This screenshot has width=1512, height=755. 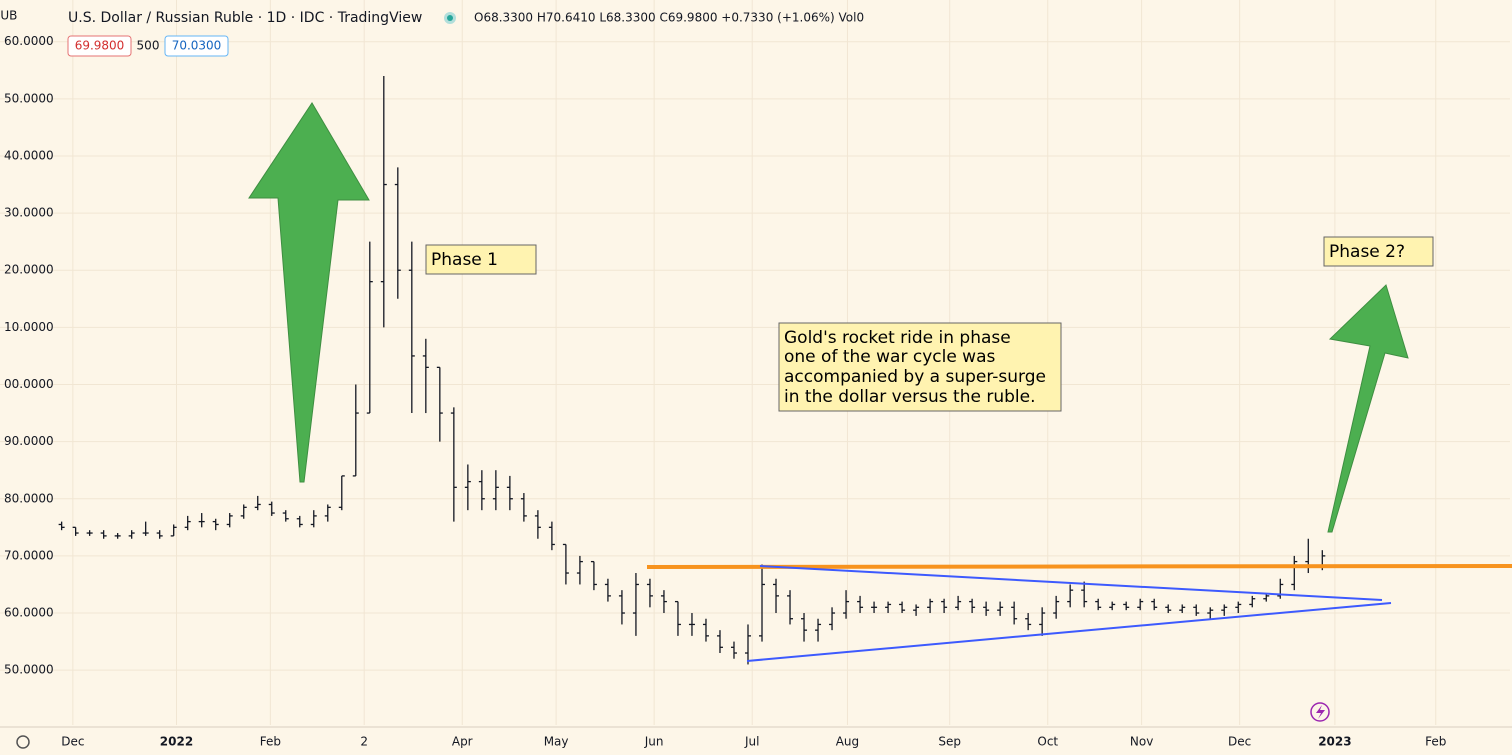 I want to click on annotation: accompanied by a super-surge, so click(x=915, y=377).